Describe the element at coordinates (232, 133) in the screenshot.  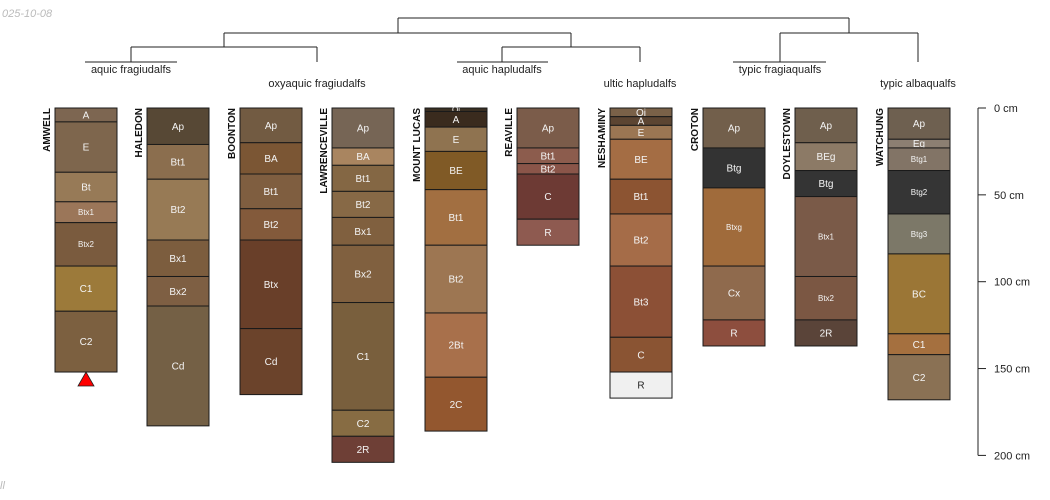
I see `profile-name: BOONTON` at that location.